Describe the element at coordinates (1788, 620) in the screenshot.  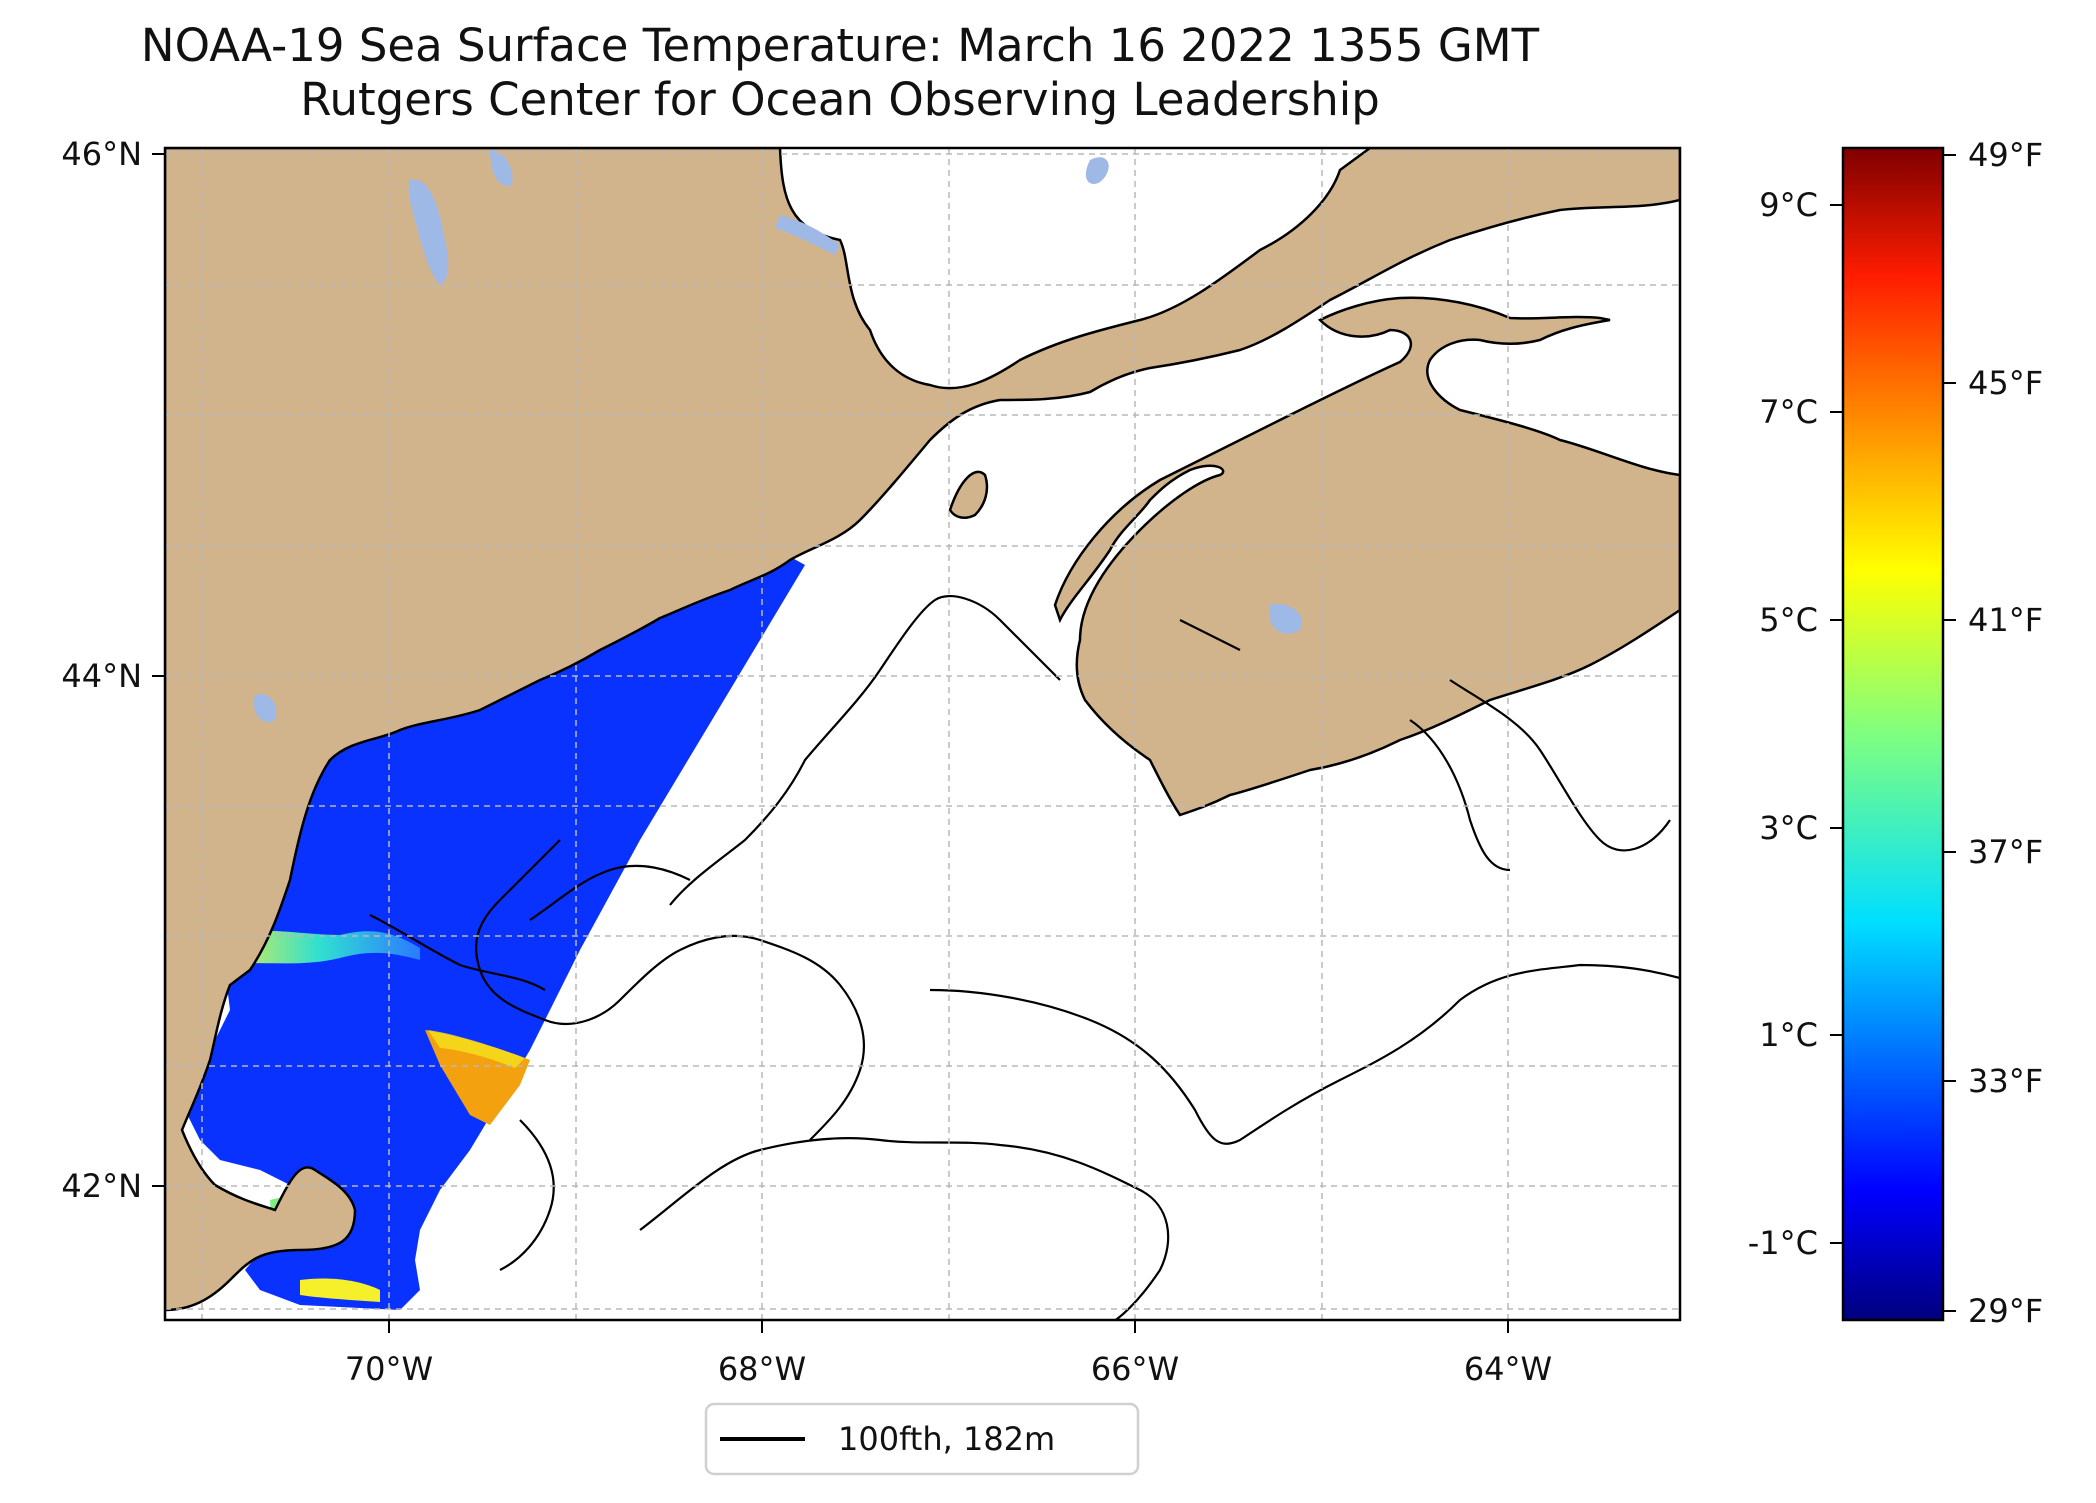
I see `colorbar-celsius-tick: 5°C` at that location.